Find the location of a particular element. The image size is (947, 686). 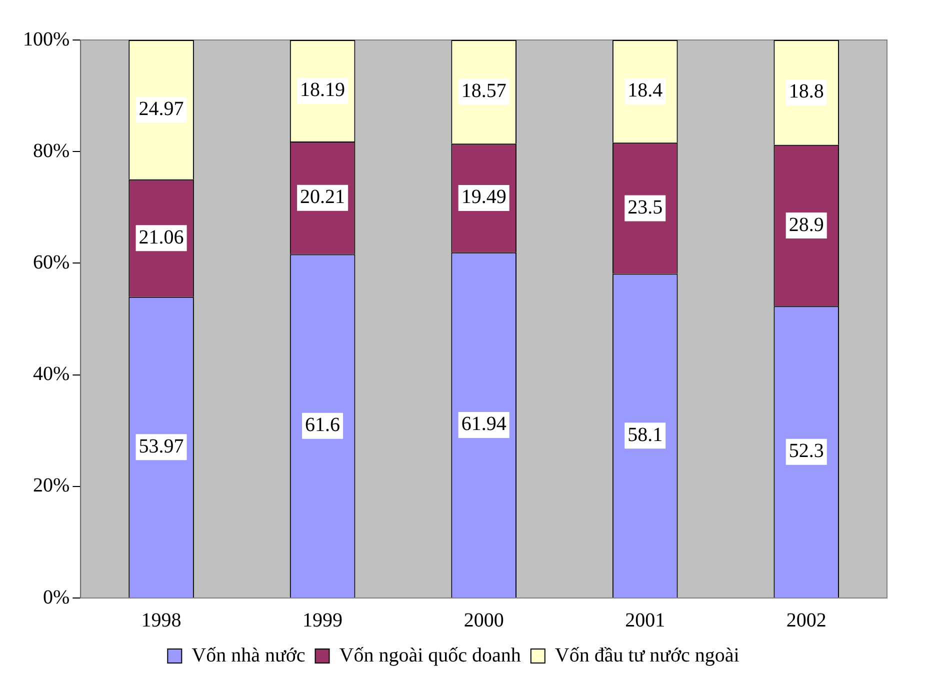

data-label: 61.94 is located at coordinates (483, 424).